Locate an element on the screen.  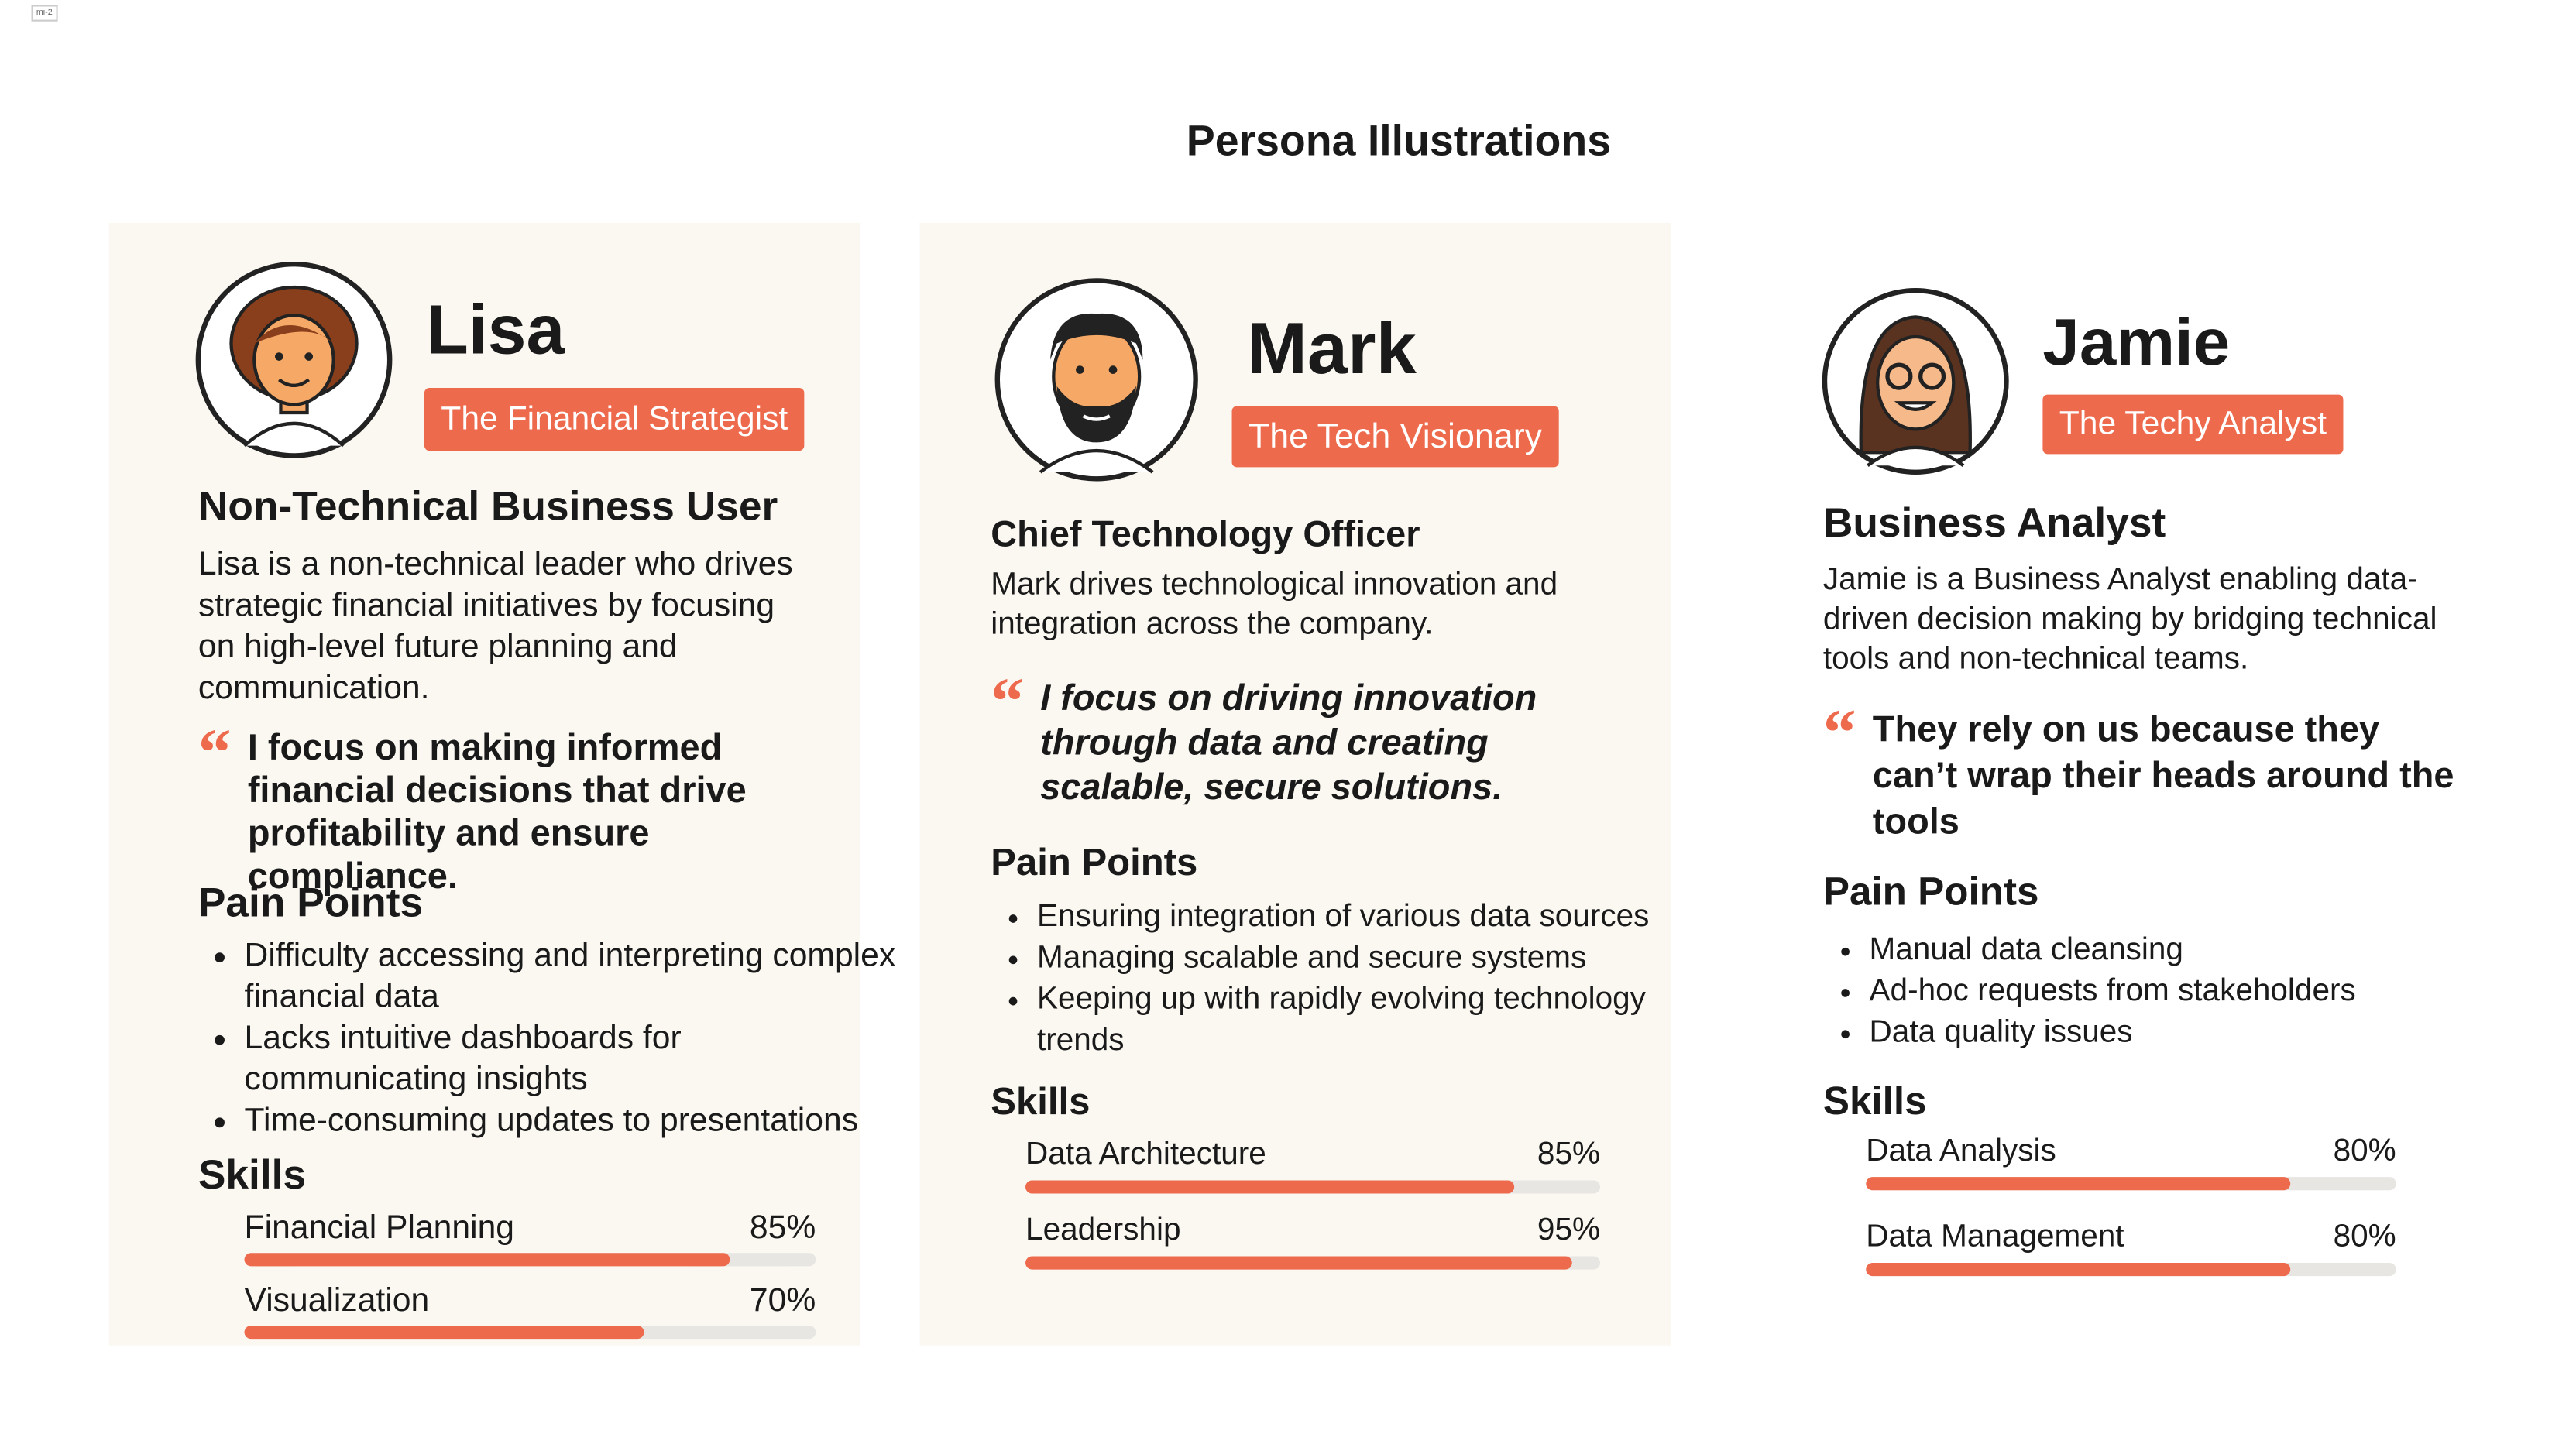
persona-name: Mark is located at coordinates (1331, 349).